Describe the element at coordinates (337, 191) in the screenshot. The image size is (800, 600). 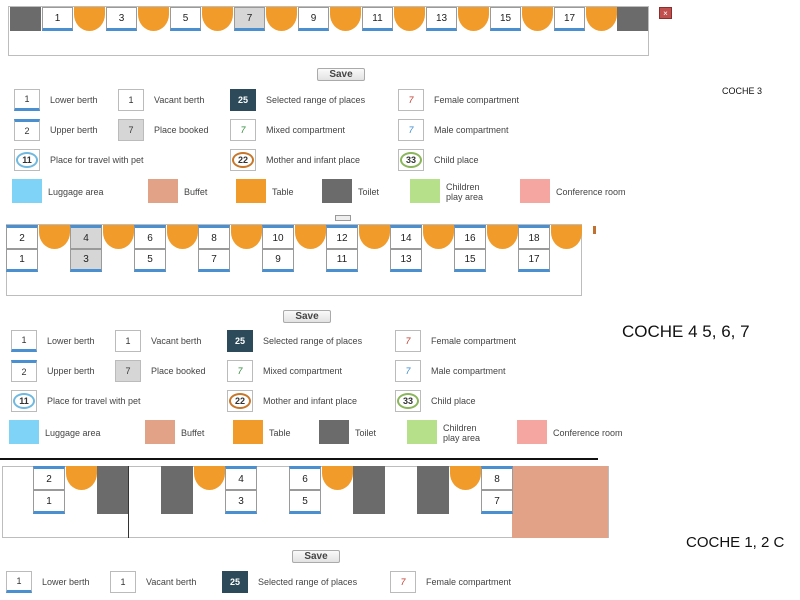
I see `legend-toilet-swatch` at that location.